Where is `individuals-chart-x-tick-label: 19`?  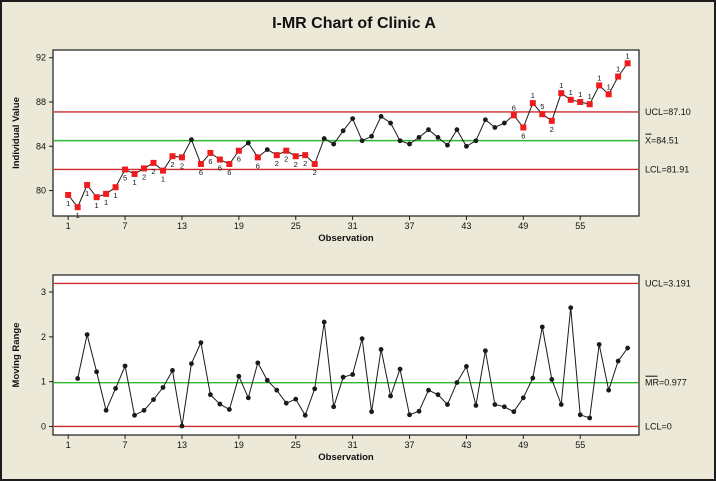
individuals-chart-x-tick-label: 19 is located at coordinates (239, 226).